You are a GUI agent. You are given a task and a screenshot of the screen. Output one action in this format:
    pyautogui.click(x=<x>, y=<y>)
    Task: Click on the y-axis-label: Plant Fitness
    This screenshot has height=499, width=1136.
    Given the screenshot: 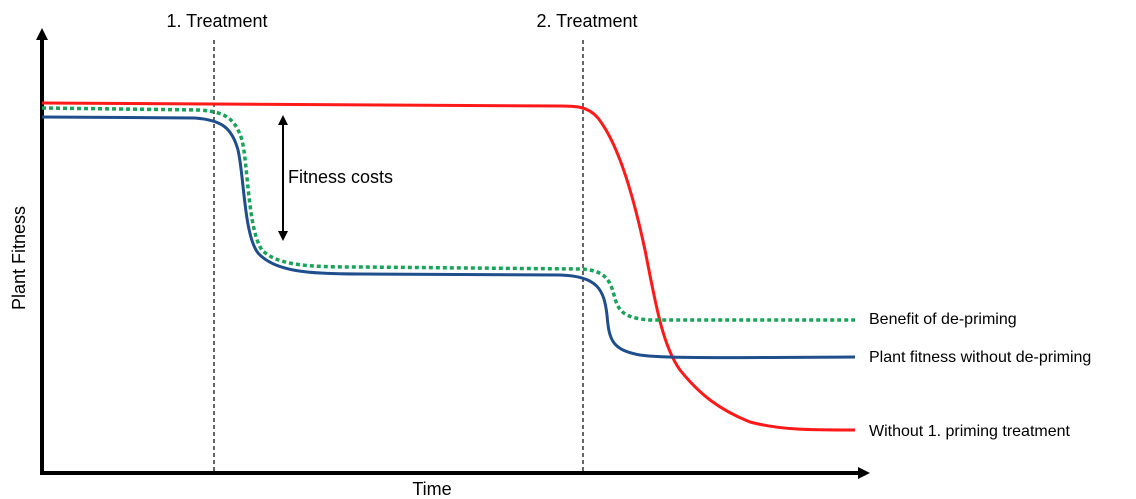 What is the action you would take?
    pyautogui.click(x=19, y=258)
    